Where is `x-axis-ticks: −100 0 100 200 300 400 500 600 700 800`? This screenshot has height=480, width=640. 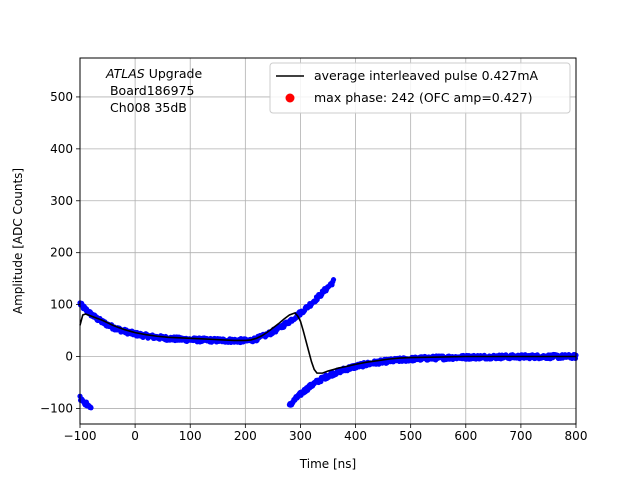
x-axis-ticks: −100 0 100 200 300 400 500 600 700 800 is located at coordinates (326, 433).